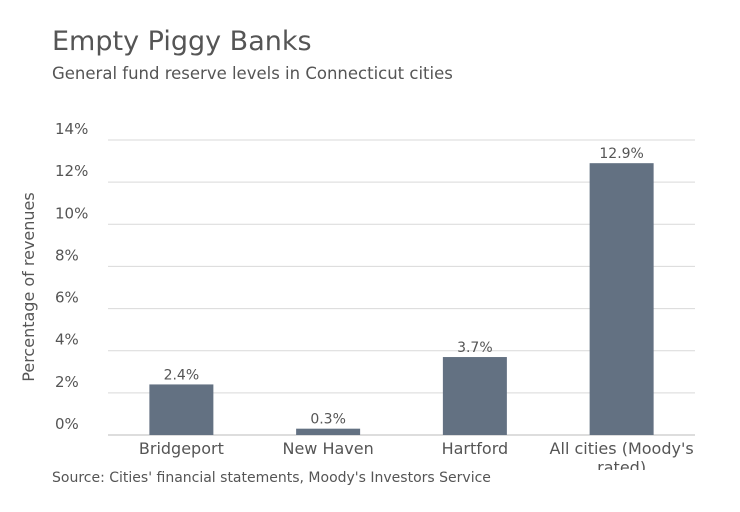 Image resolution: width=740 pixels, height=512 pixels. Describe the element at coordinates (71, 129) in the screenshot. I see `y-tick-label: 14%` at that location.